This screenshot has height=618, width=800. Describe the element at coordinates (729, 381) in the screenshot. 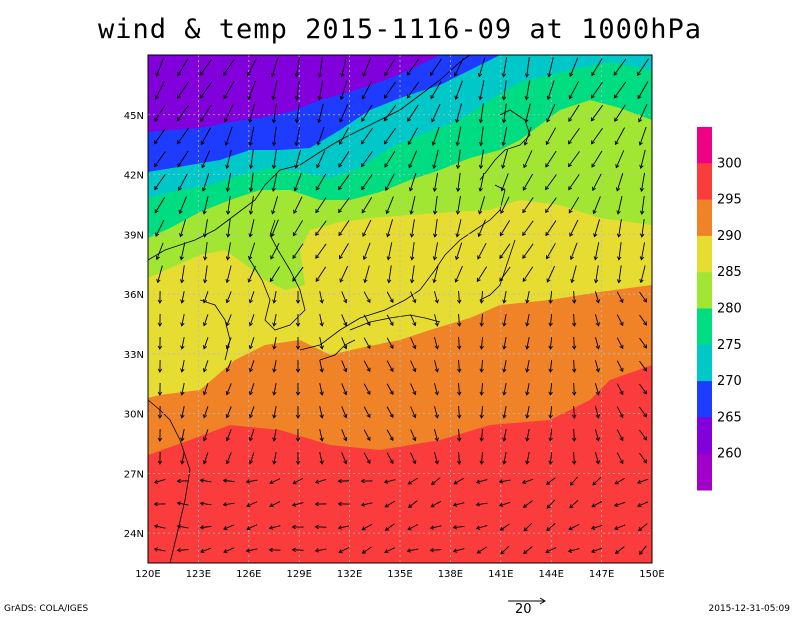

I see `colorbar-label: 270` at that location.